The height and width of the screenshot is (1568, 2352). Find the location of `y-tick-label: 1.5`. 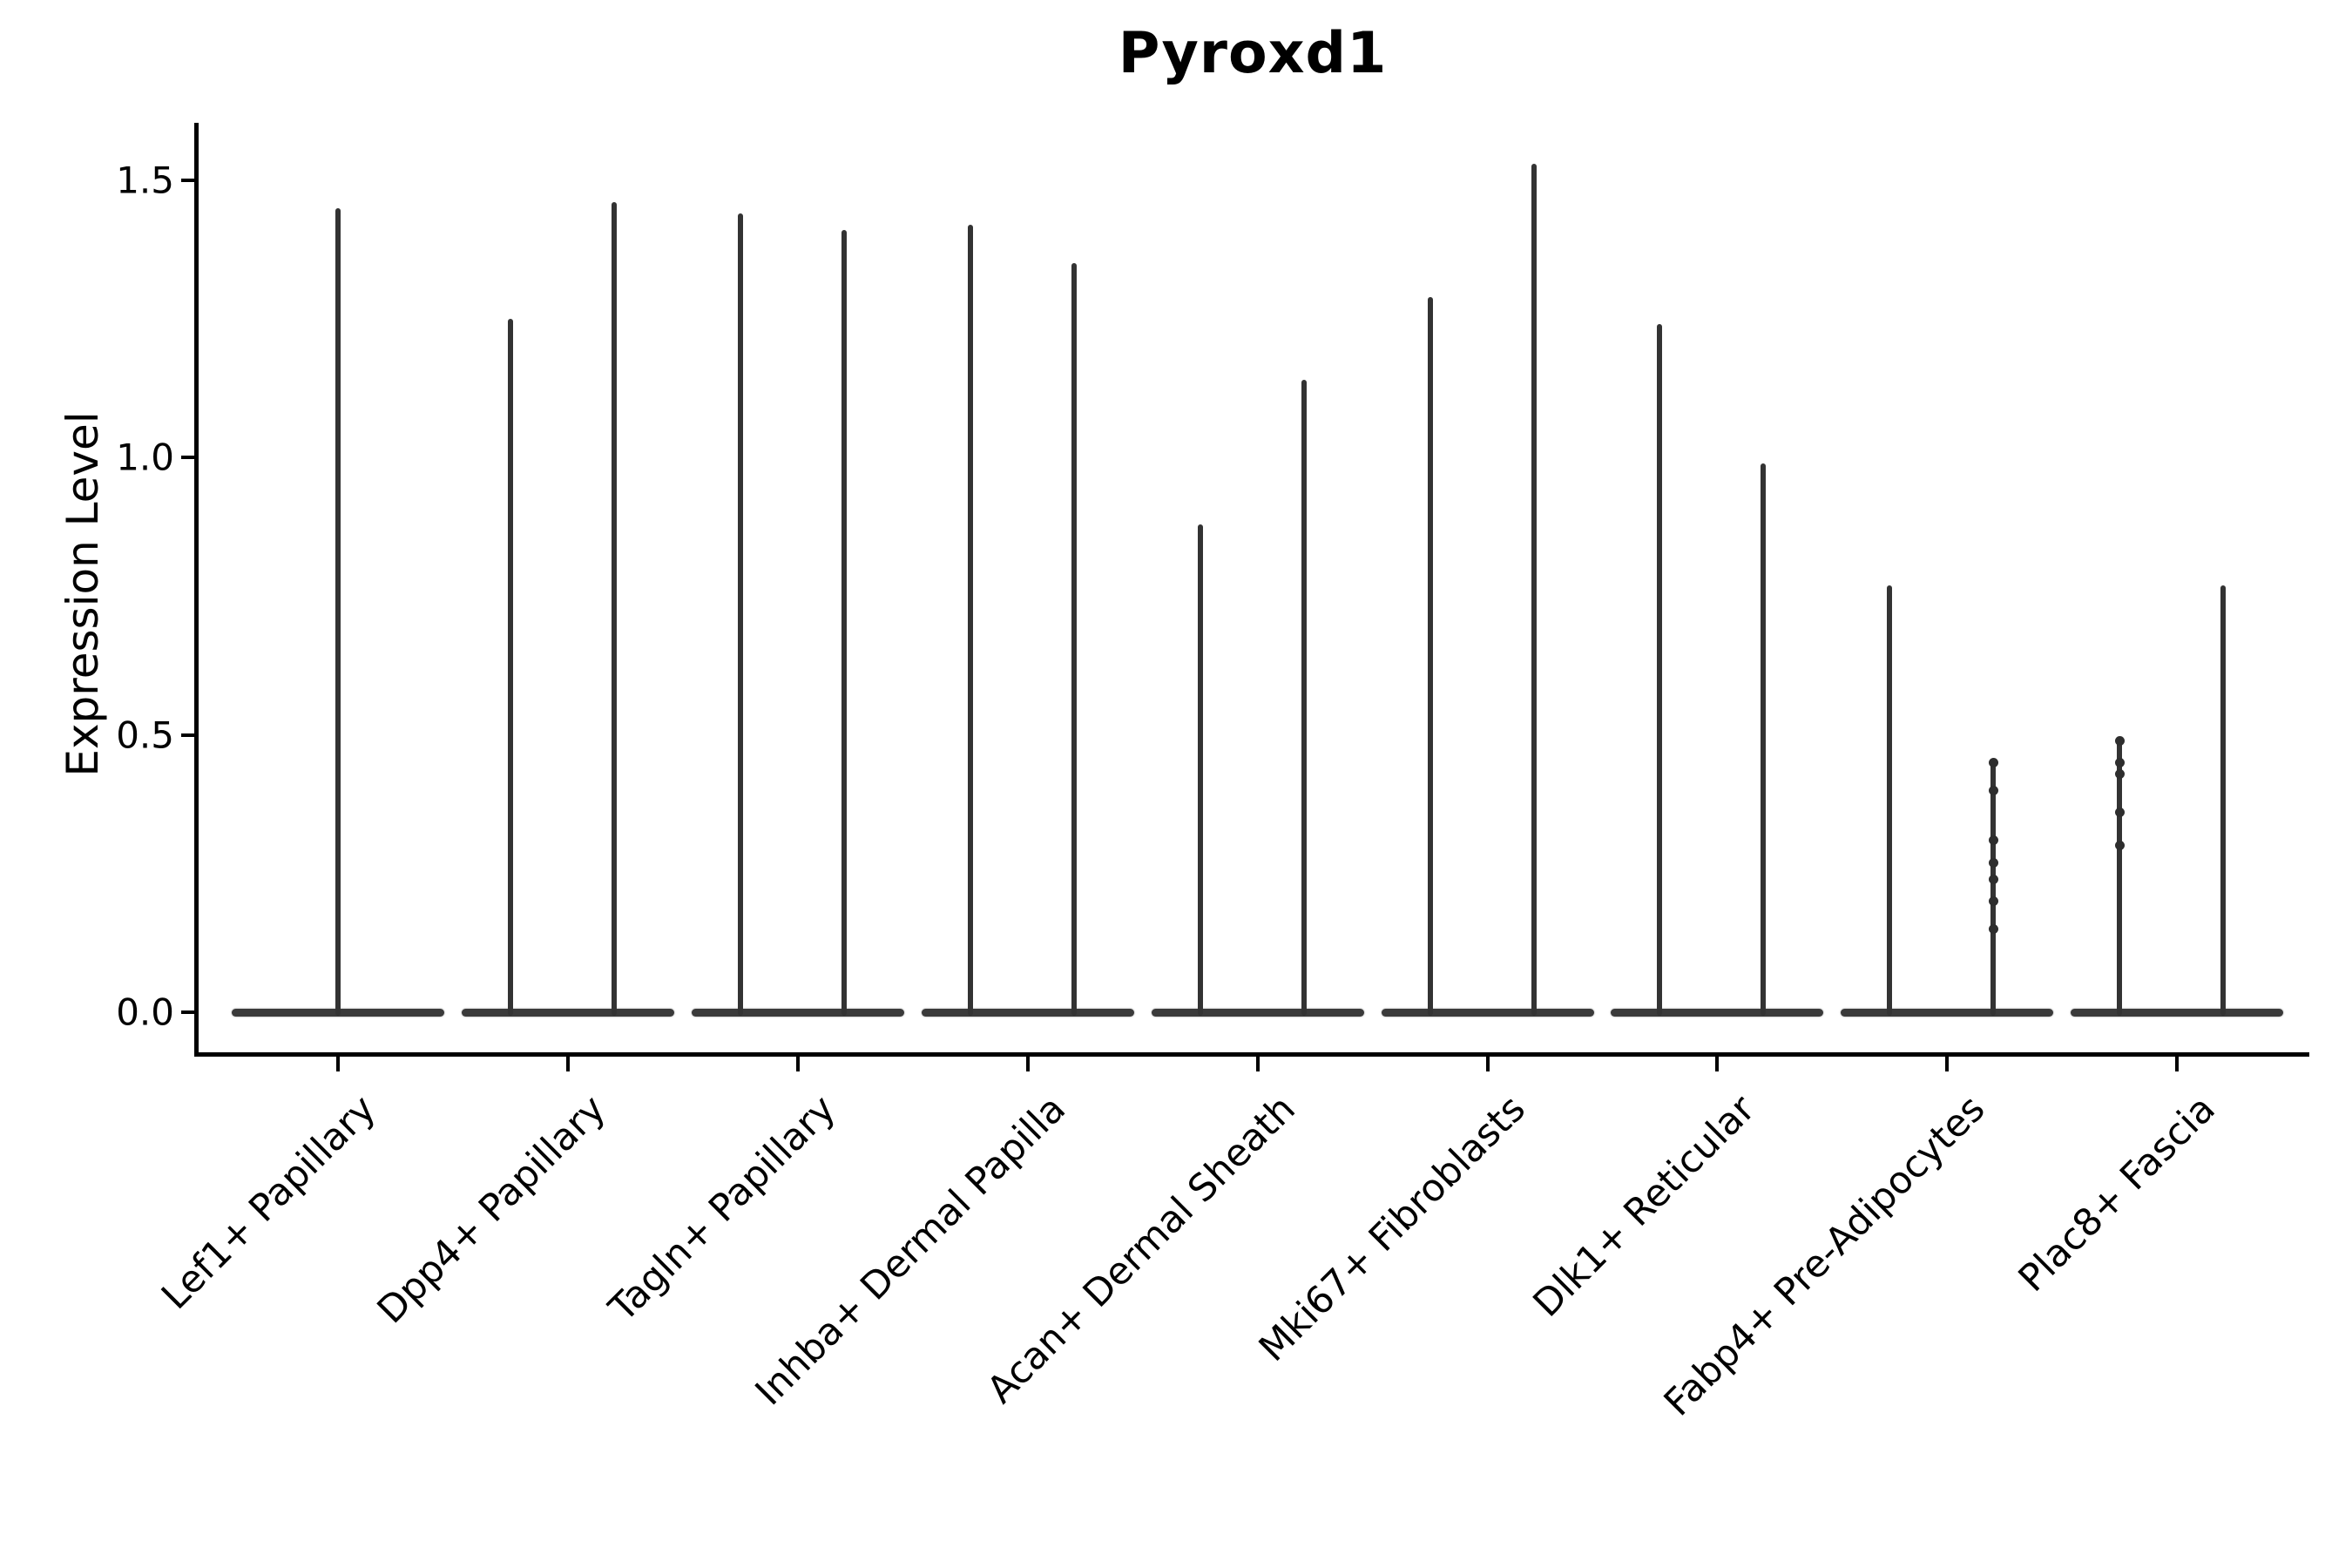

y-tick-label: 1.5 is located at coordinates (145, 180).